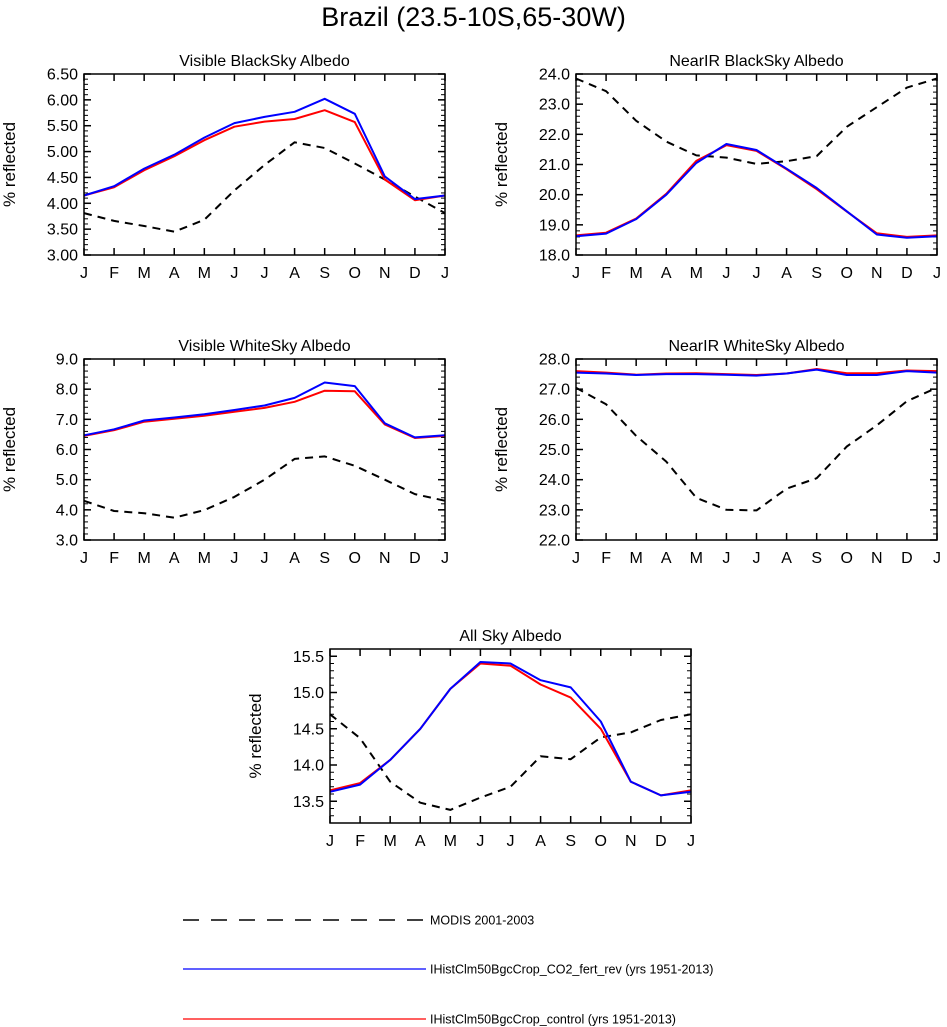 The height and width of the screenshot is (1027, 947). I want to click on y-tick-label: 4.0, so click(67, 510).